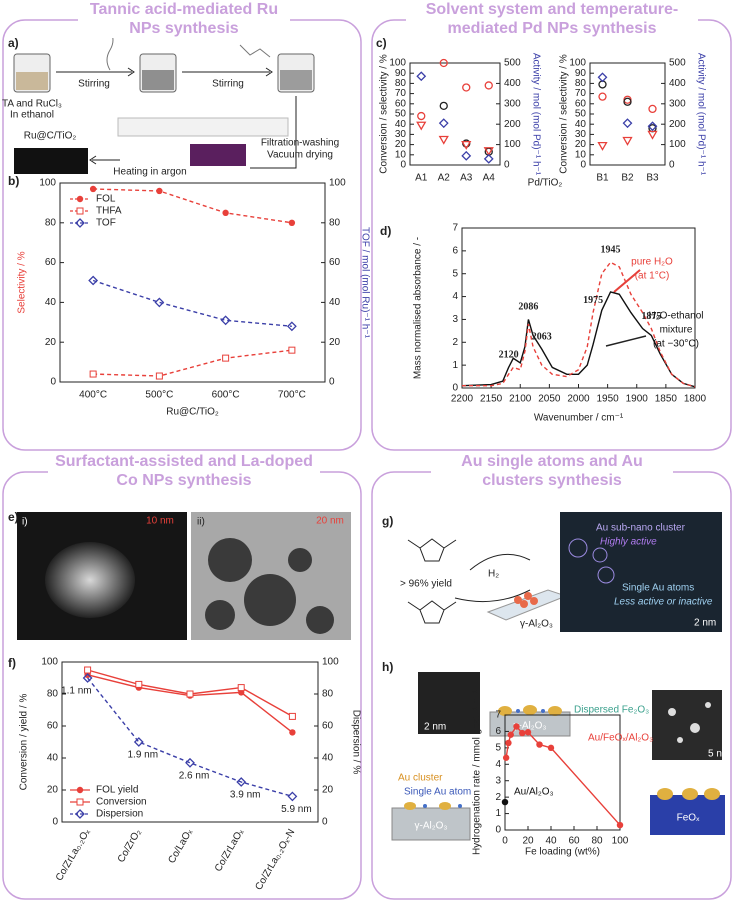 The height and width of the screenshot is (902, 734). I want to click on x-tick-label: 500°C, so click(159, 395).